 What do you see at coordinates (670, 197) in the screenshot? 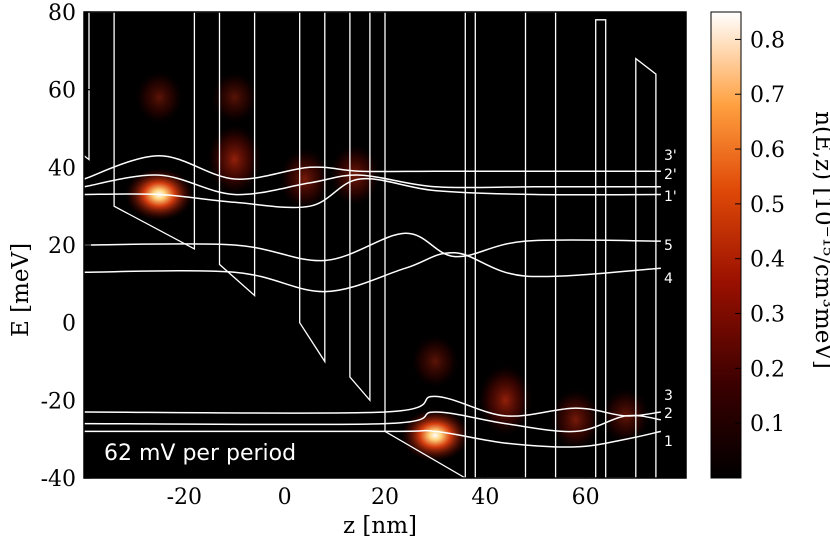
I see `state-label-2: 1'` at bounding box center [670, 197].